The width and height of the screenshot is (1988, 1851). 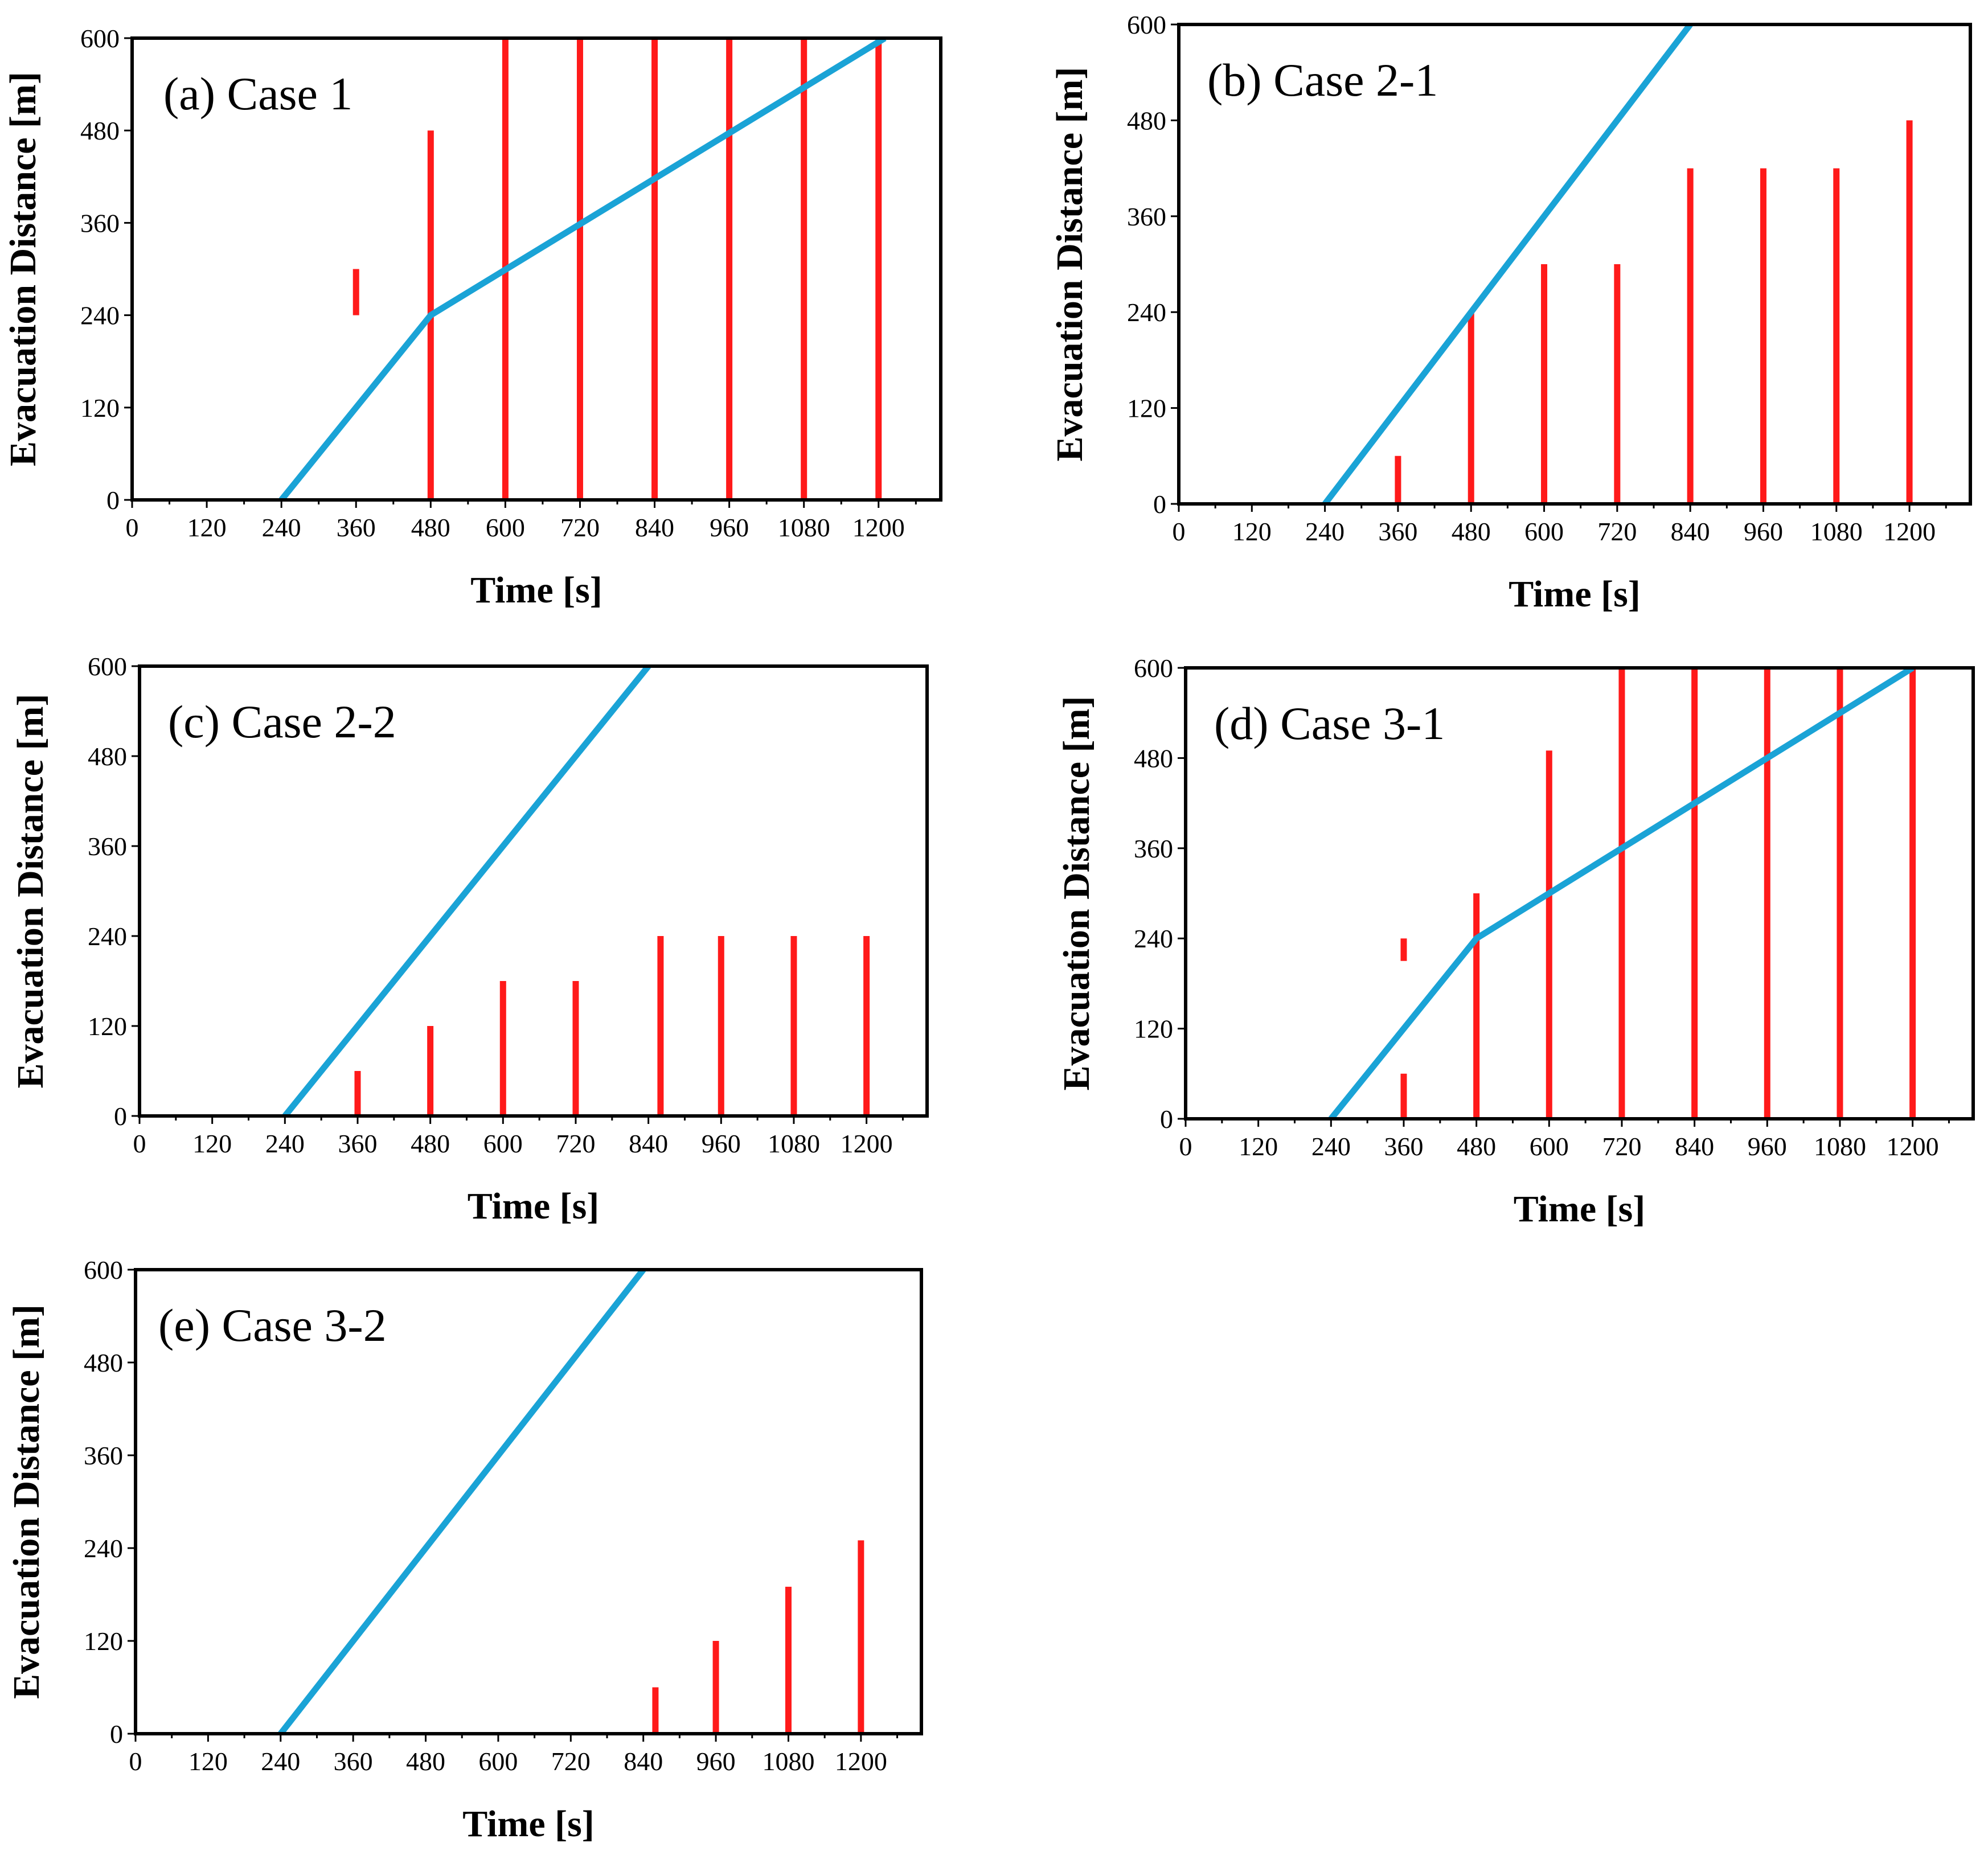 What do you see at coordinates (257, 94) in the screenshot?
I see `panel-title: (a) Case 1` at bounding box center [257, 94].